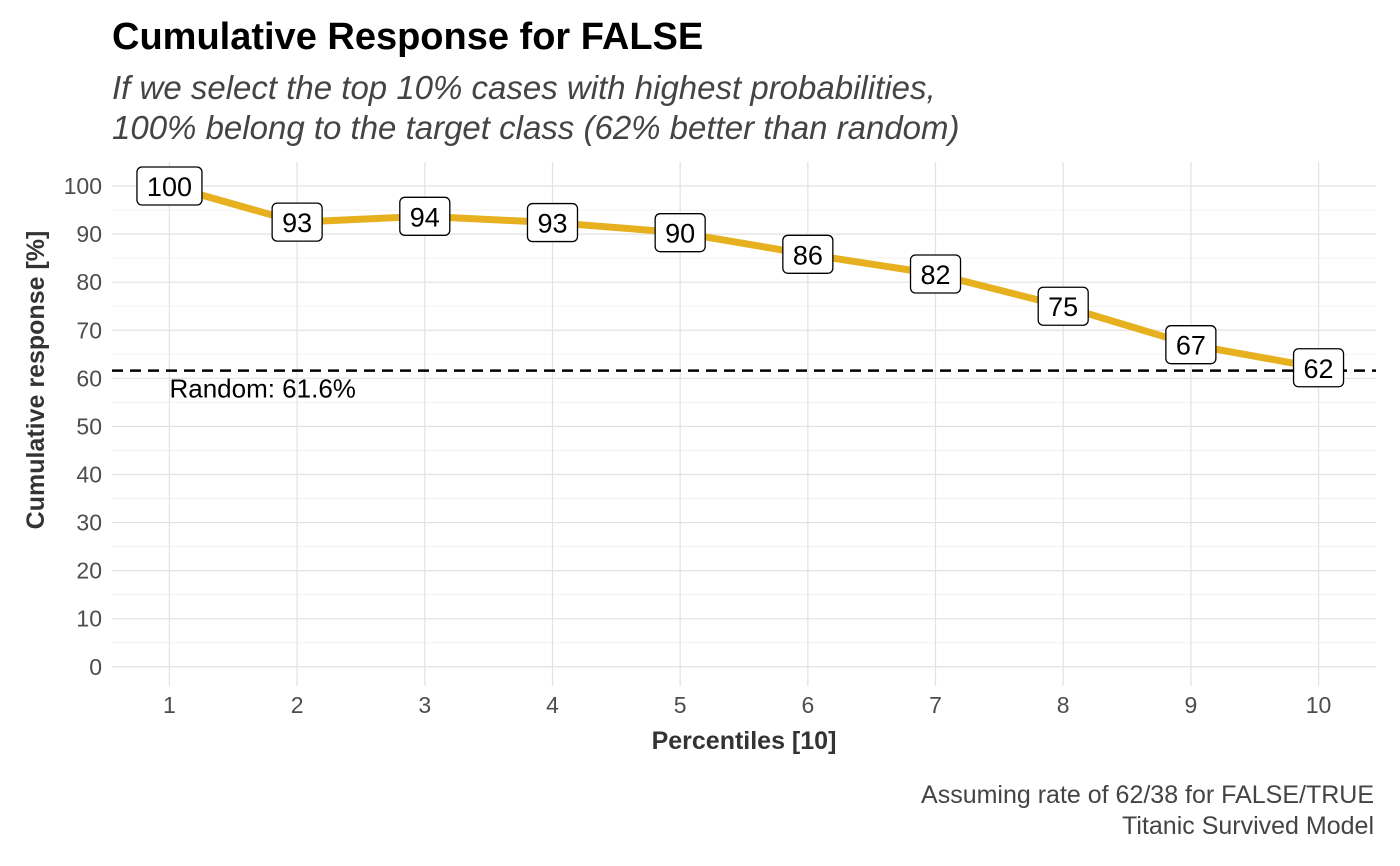  Describe the element at coordinates (552, 705) in the screenshot. I see `x-tick-label: 4` at that location.